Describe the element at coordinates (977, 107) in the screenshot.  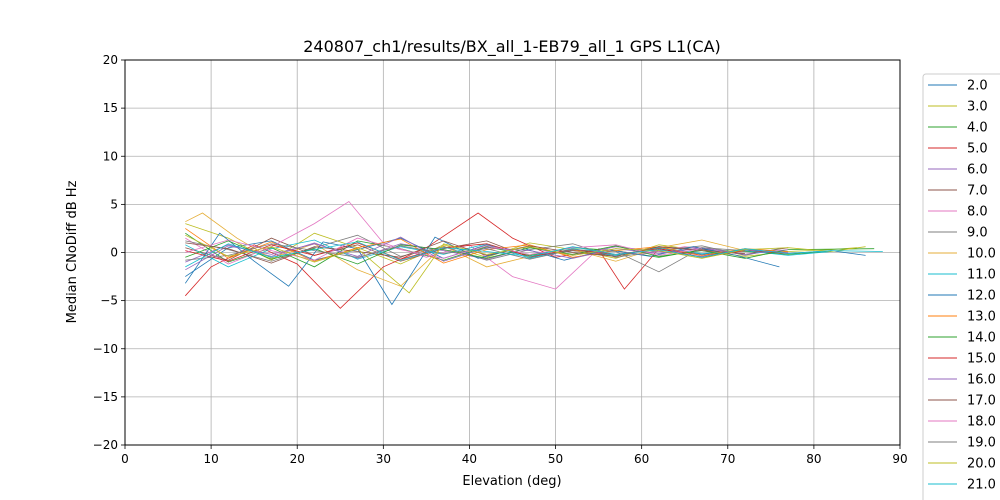
I see `legend-label: 3.0` at that location.